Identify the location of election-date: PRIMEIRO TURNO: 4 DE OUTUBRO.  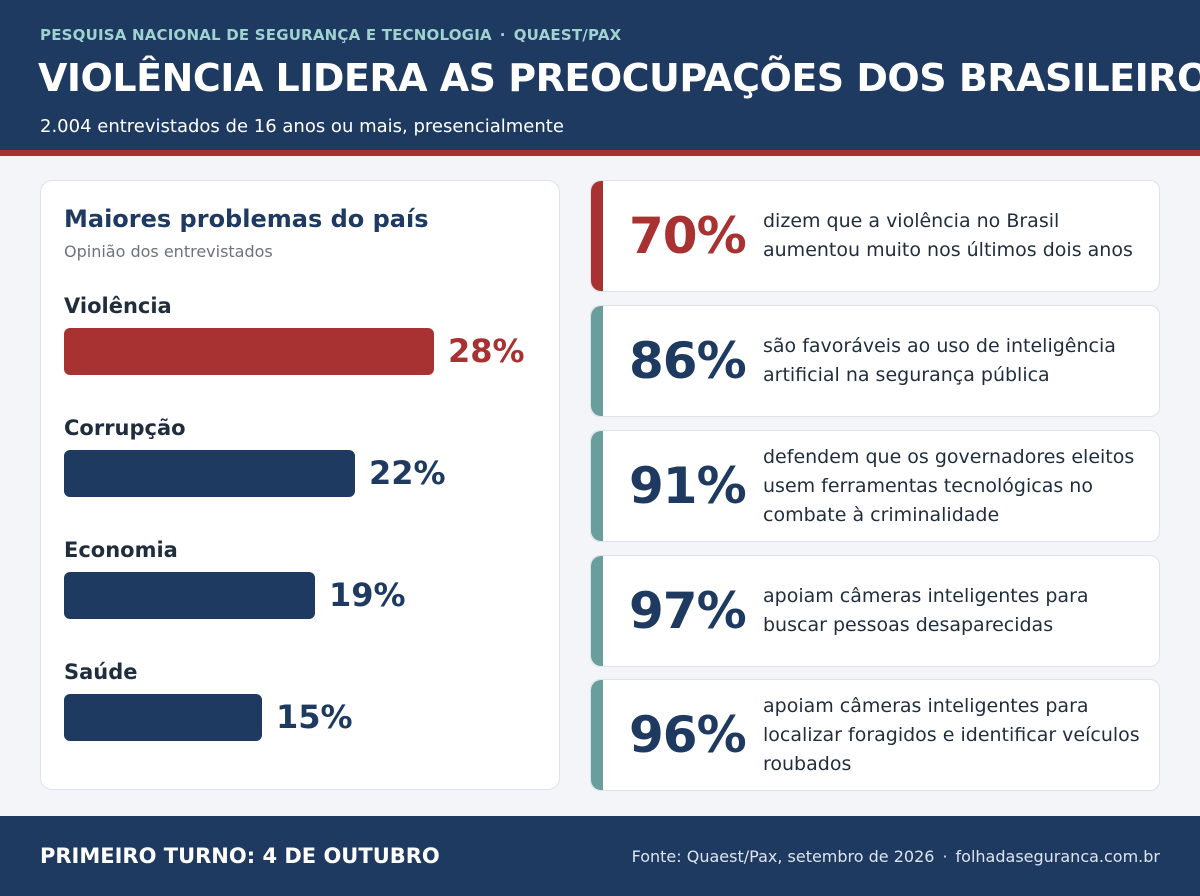
(240, 856).